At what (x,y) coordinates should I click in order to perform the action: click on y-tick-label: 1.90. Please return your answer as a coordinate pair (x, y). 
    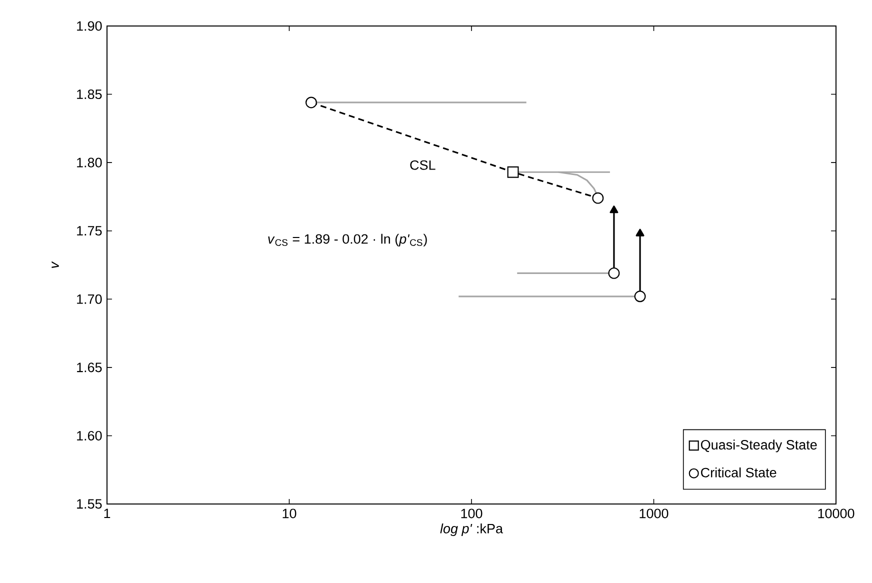
    Looking at the image, I should click on (89, 26).